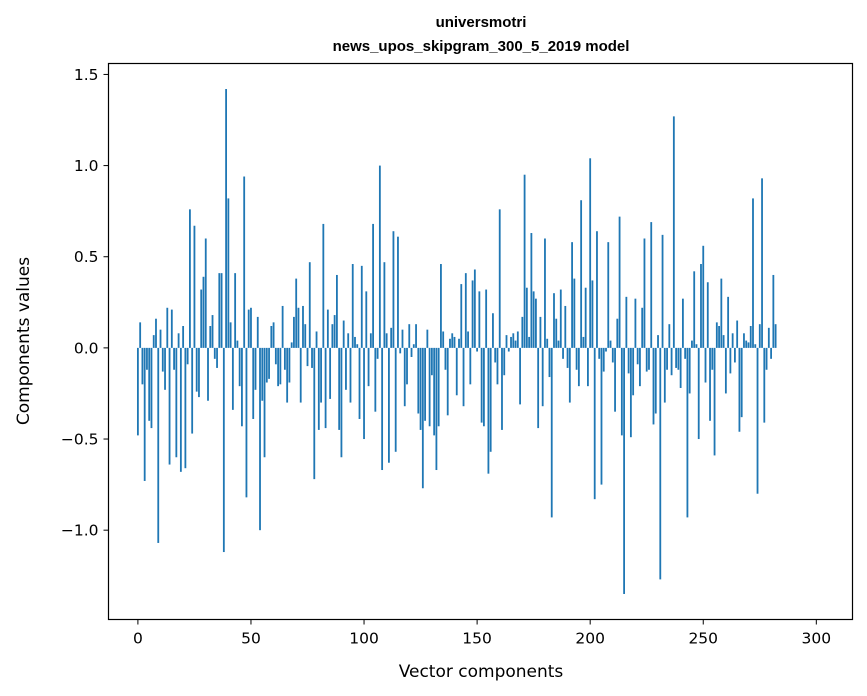 The image size is (867, 696). Describe the element at coordinates (138, 639) in the screenshot. I see `x-tick-label-0: 0` at that location.